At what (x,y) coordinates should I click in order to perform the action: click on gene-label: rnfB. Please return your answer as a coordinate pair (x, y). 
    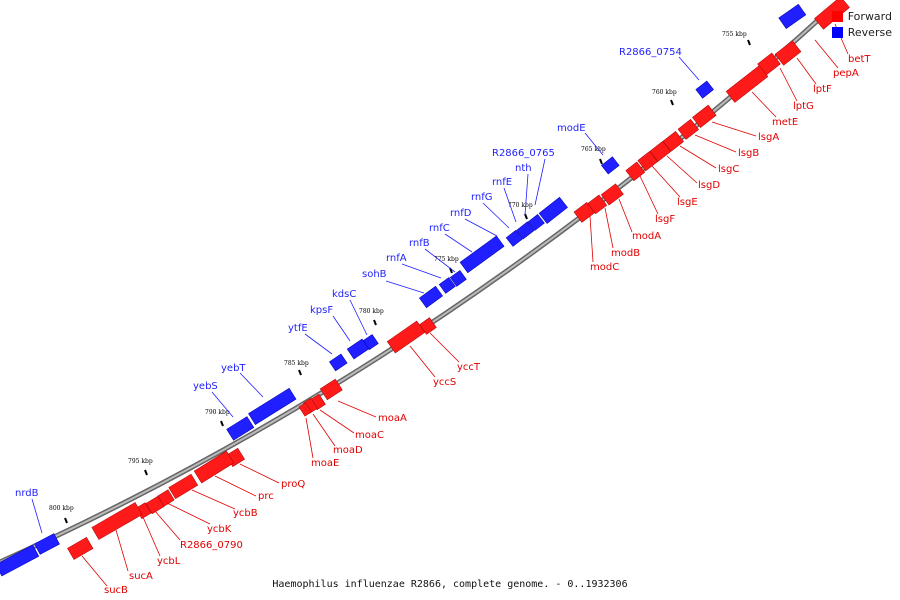
    Looking at the image, I should click on (419, 243).